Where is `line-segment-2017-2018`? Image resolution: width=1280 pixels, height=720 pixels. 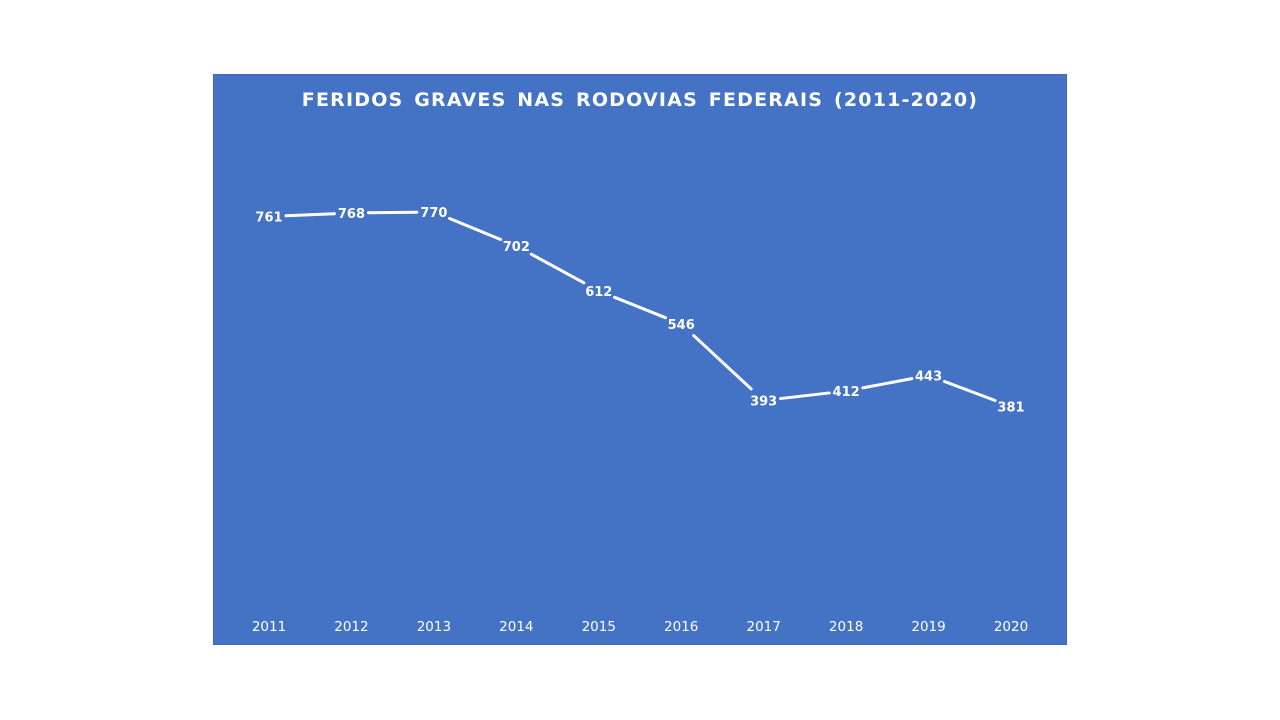
line-segment-2017-2018 is located at coordinates (805, 396).